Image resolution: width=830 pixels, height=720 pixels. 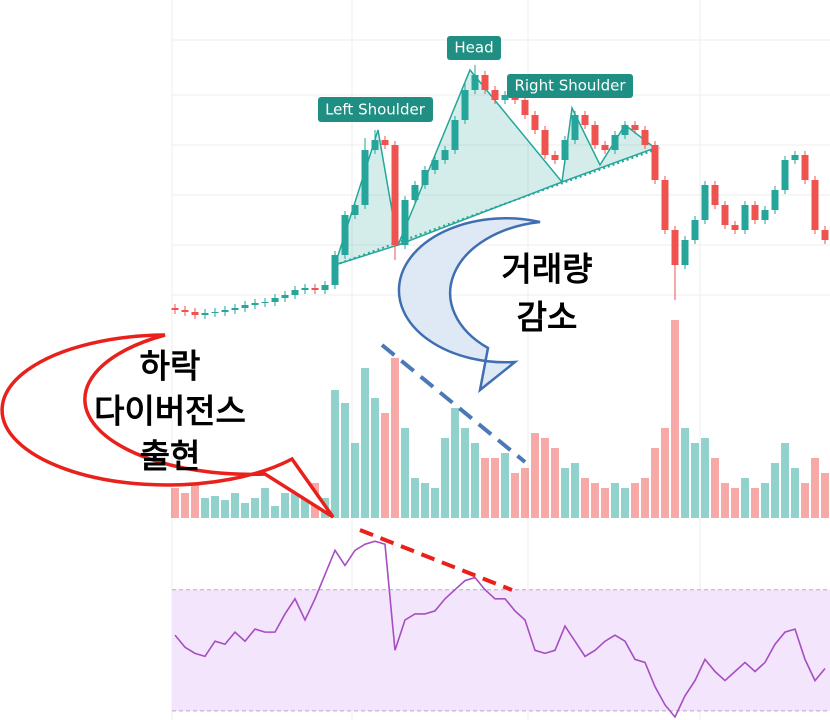 I want to click on head-label: Head, so click(x=473, y=48).